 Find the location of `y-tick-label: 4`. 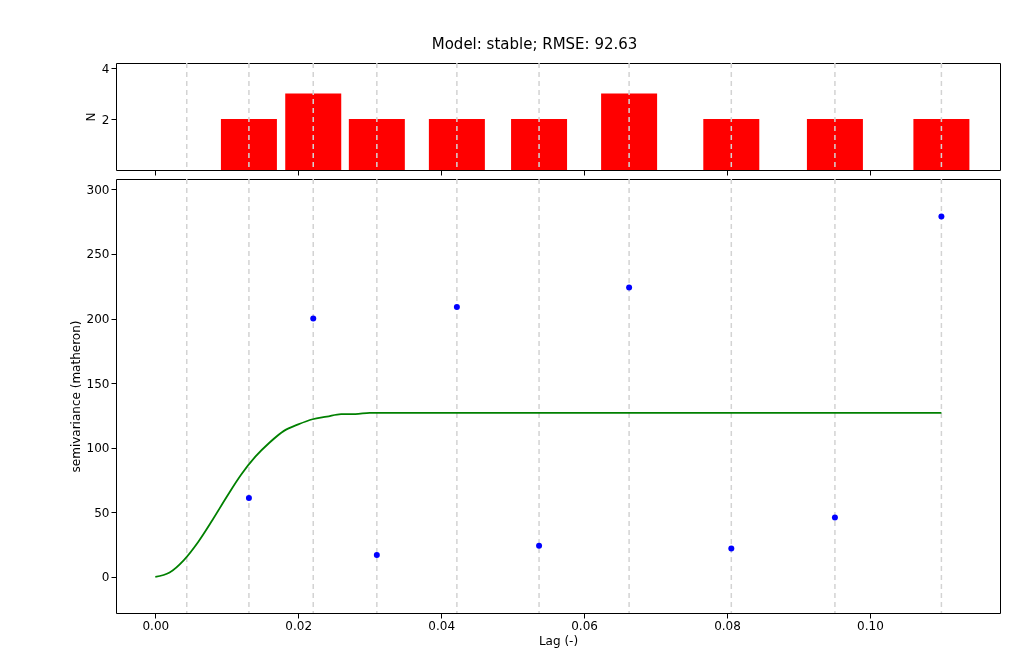

y-tick-label: 4 is located at coordinates (105, 68).